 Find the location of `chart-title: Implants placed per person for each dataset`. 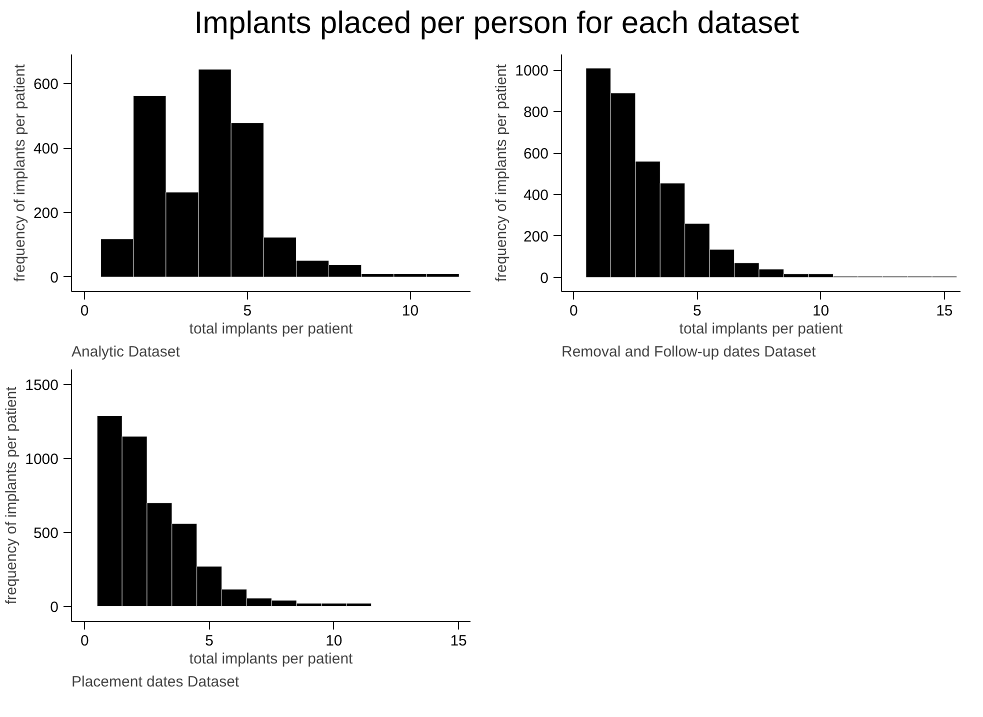

chart-title: Implants placed per person for each dataset is located at coordinates (496, 23).